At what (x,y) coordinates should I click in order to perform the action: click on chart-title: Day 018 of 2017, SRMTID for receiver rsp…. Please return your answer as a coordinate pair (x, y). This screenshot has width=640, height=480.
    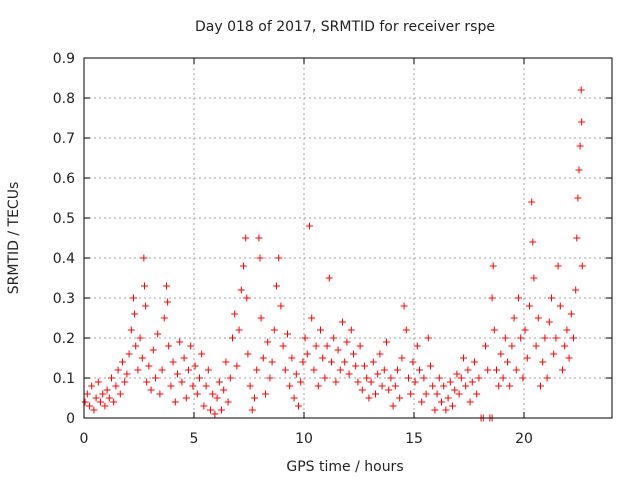
    Looking at the image, I should click on (345, 27).